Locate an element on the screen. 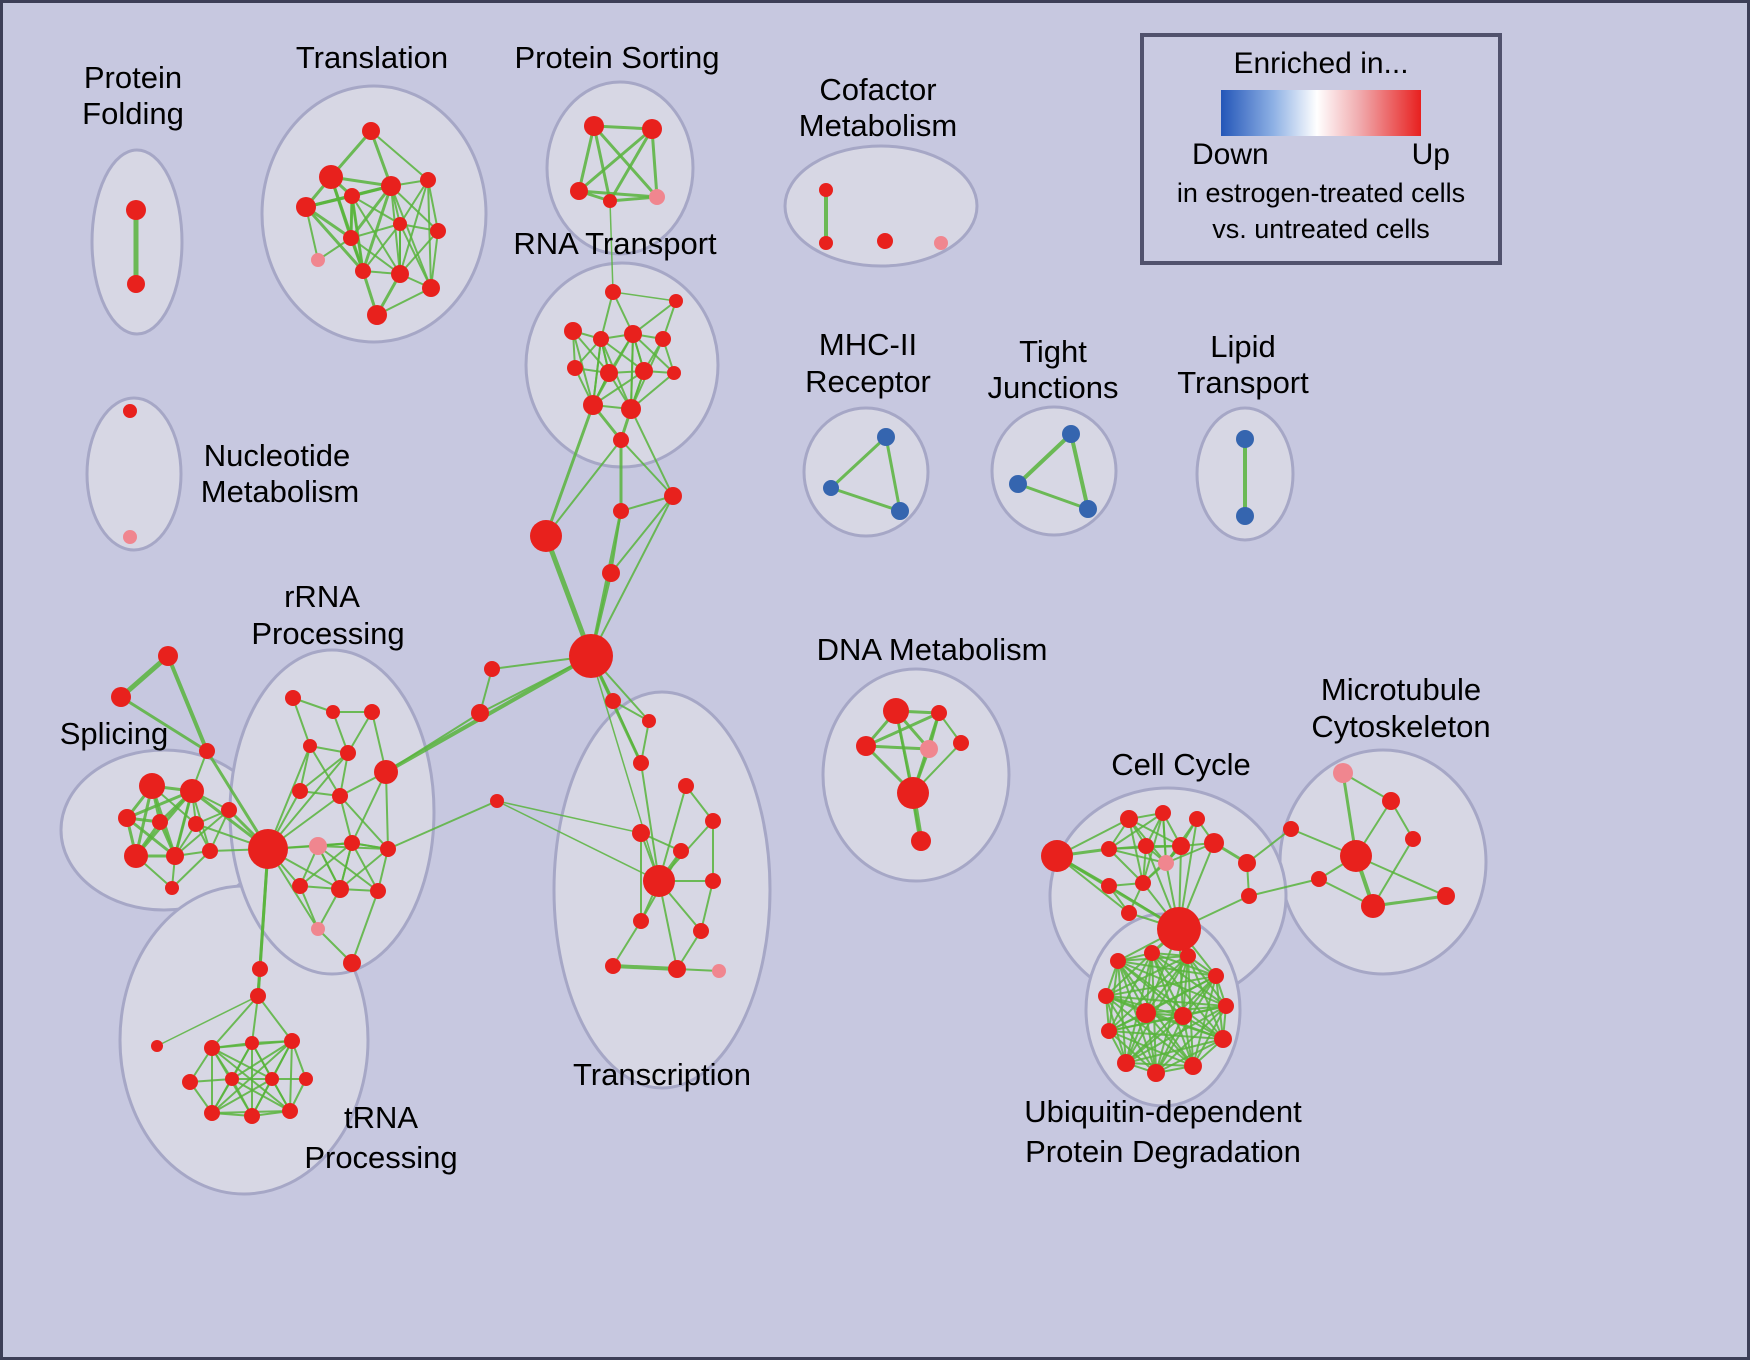 The width and height of the screenshot is (1750, 1360). edge-tr6-tr8 is located at coordinates (414, 202).